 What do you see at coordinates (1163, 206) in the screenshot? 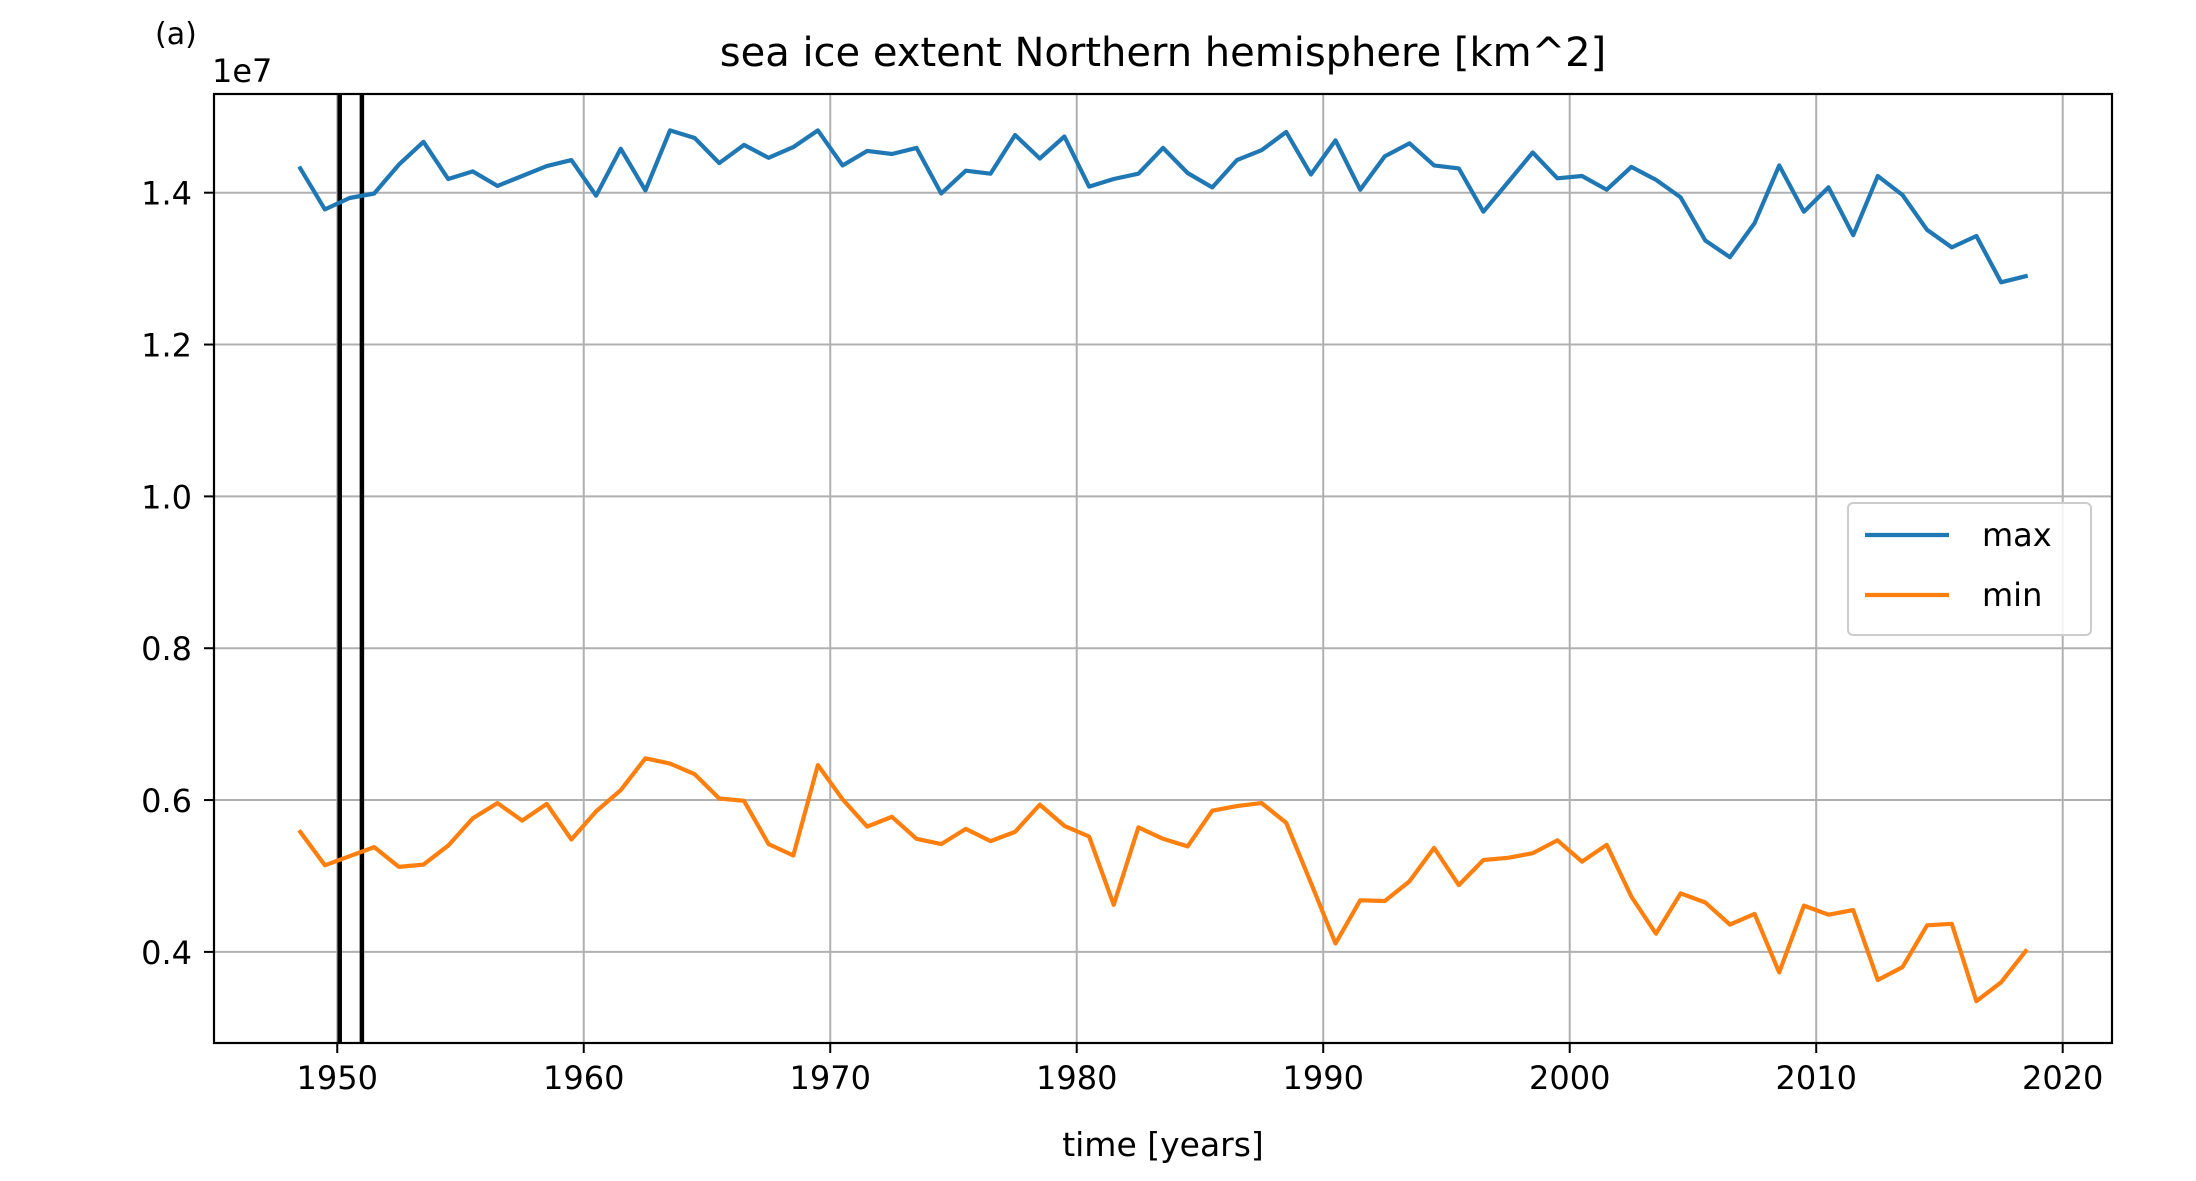
I see `series-line-max` at bounding box center [1163, 206].